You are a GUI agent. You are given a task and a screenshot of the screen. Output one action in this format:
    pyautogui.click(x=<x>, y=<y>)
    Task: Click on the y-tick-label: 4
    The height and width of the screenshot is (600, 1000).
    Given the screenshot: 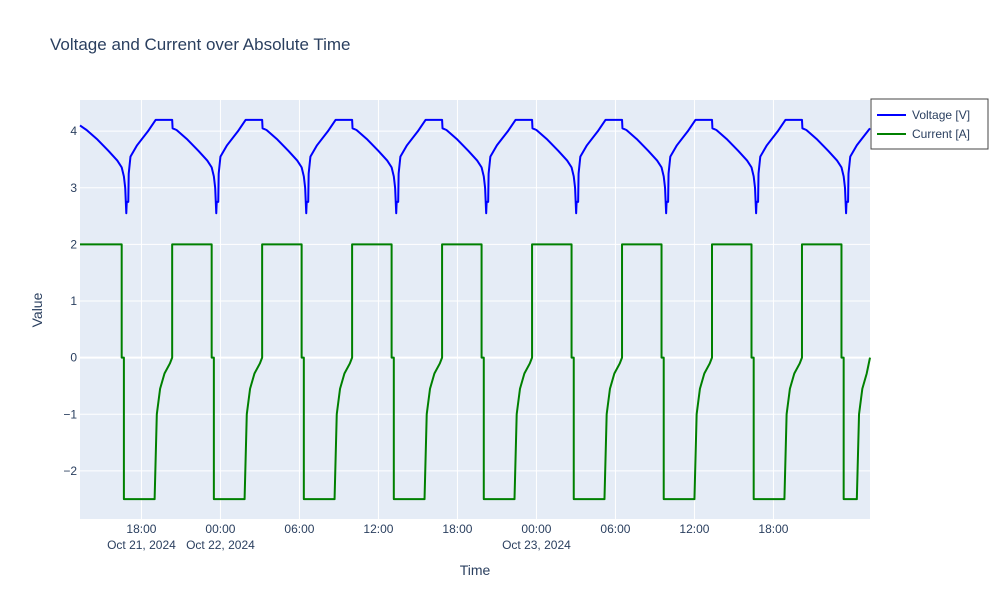 What is the action you would take?
    pyautogui.click(x=73, y=131)
    